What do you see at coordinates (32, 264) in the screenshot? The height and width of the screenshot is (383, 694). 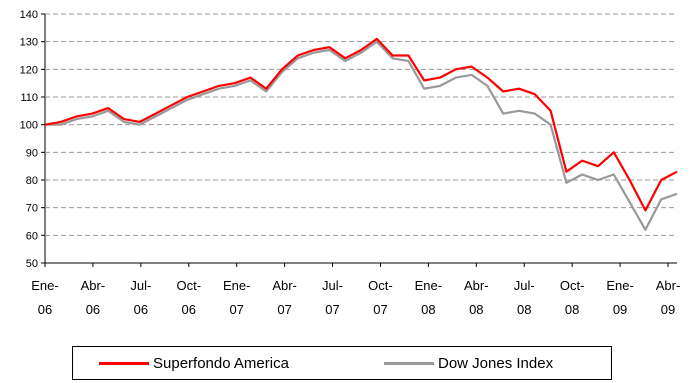 I see `y-tick-label: 50` at bounding box center [32, 264].